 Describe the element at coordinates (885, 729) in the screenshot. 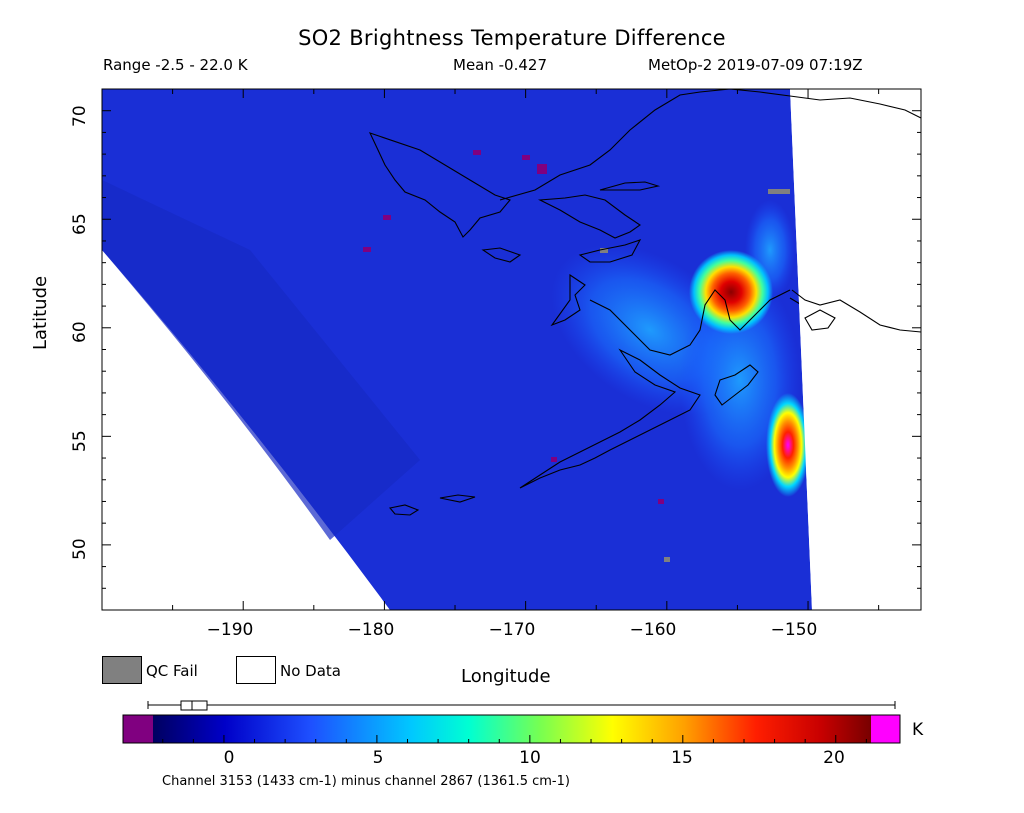

I see `colorbar-over-swatch` at that location.